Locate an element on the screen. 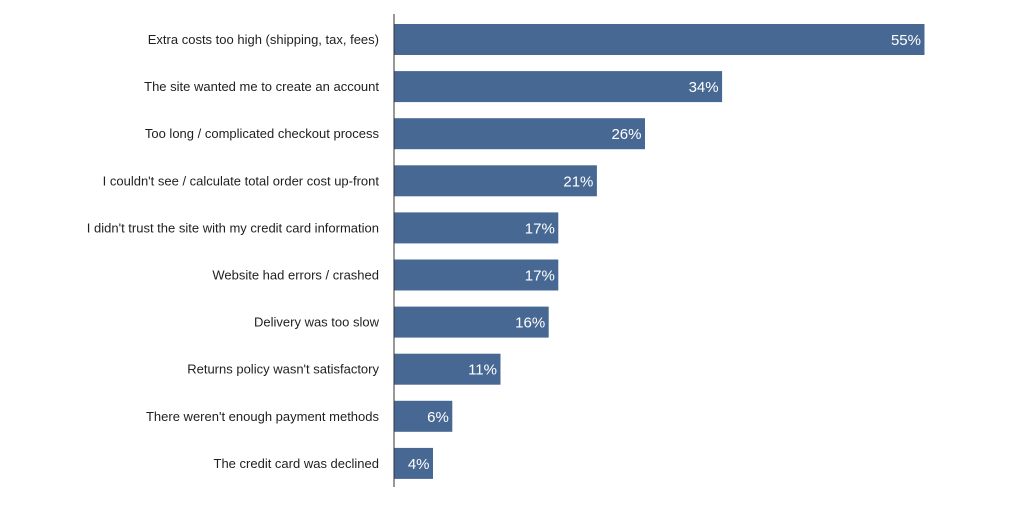 The width and height of the screenshot is (1024, 517). value-label: 34% is located at coordinates (704, 87).